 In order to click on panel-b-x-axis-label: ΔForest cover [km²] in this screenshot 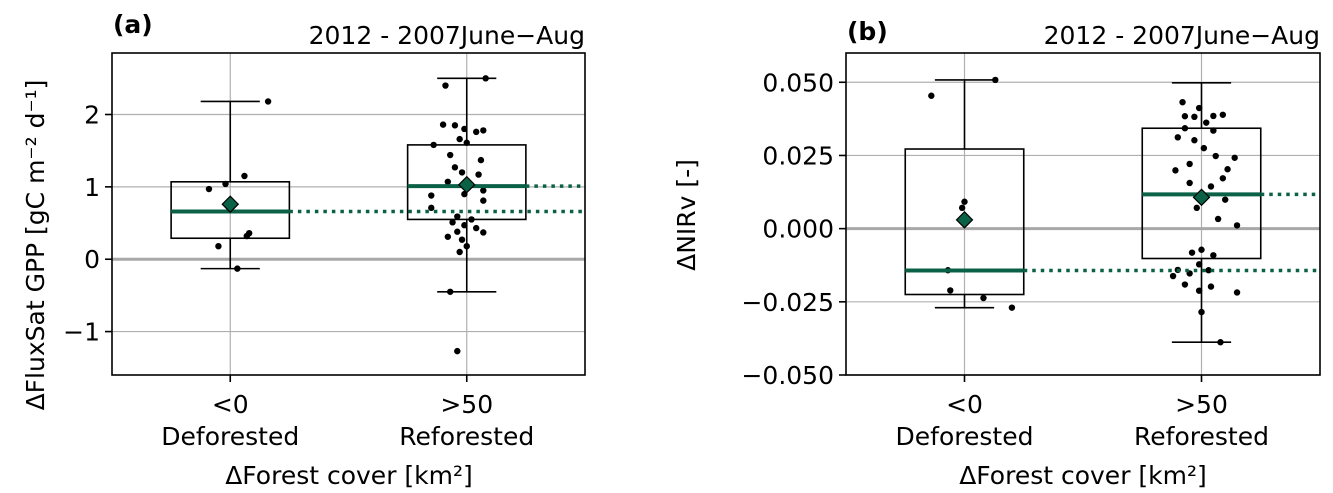, I will do `click(1083, 475)`.